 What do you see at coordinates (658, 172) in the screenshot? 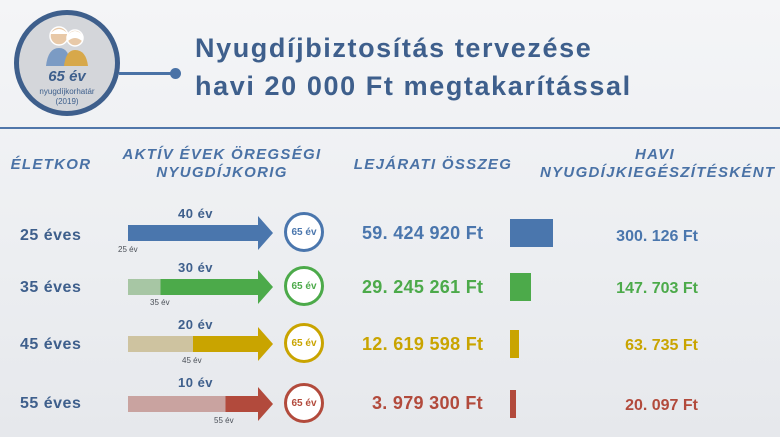
I see `column-header-monthly-line-2: NYUGDÍJKIEGÉSZÍTÉSKÉNT` at bounding box center [658, 172].